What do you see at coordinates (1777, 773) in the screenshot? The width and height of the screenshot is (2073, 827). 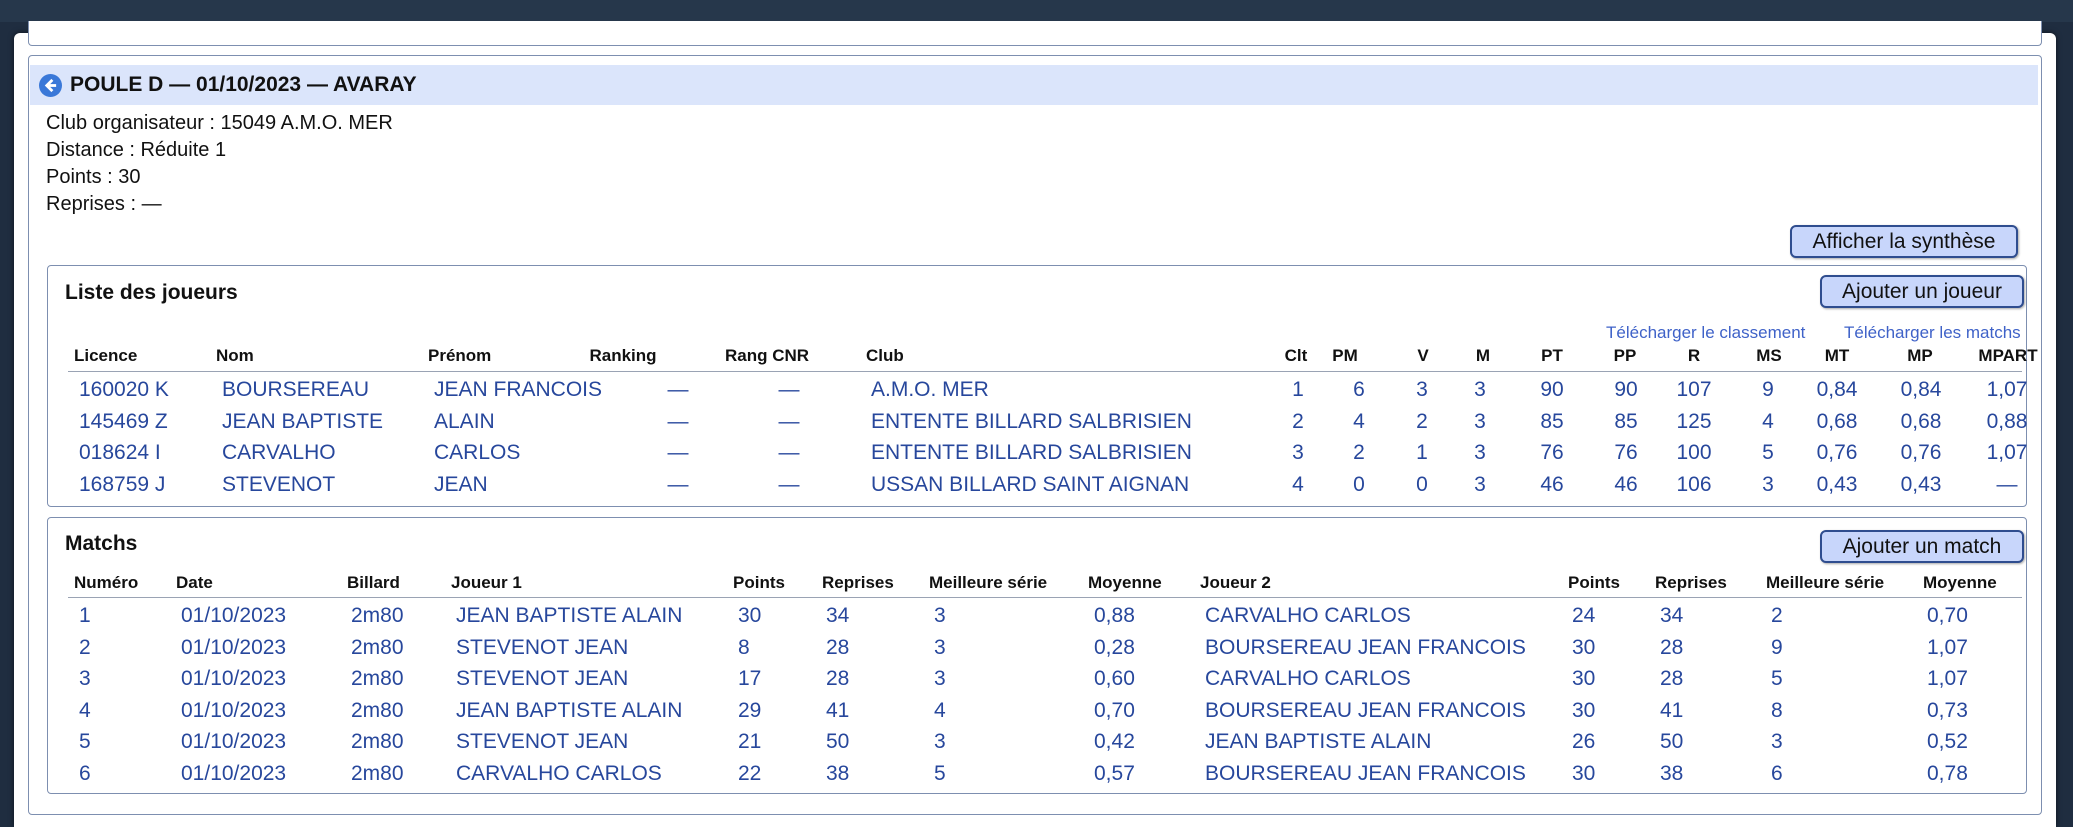 I see `cell-meilleure-serie: 6` at bounding box center [1777, 773].